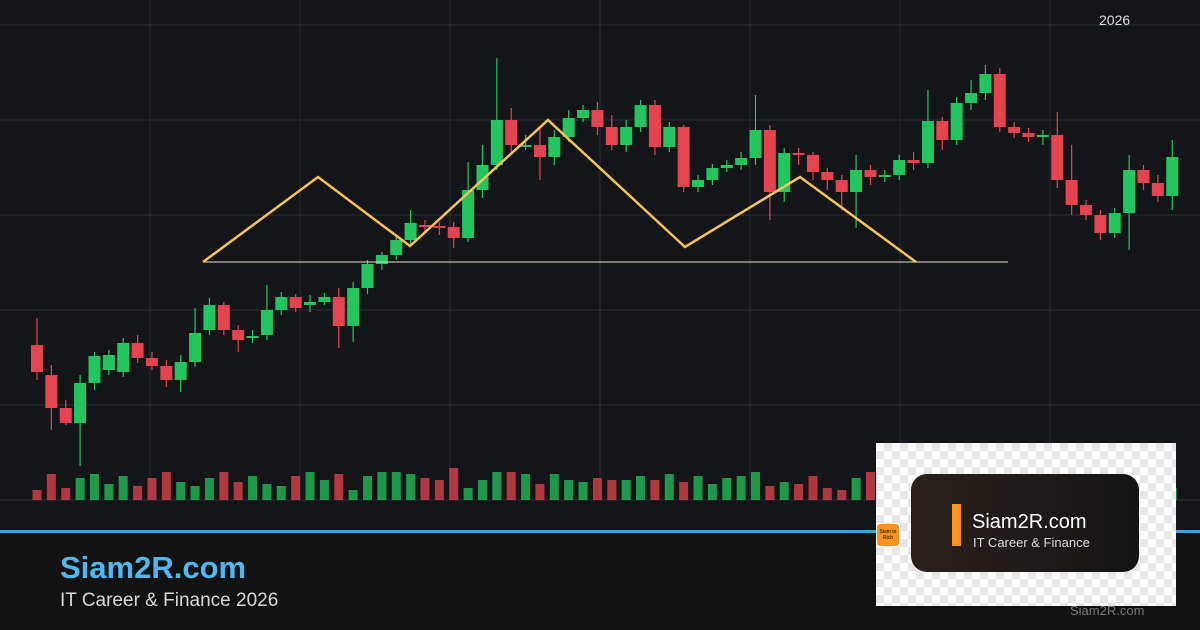  Describe the element at coordinates (956, 525) in the screenshot. I see `badge-bar` at that location.